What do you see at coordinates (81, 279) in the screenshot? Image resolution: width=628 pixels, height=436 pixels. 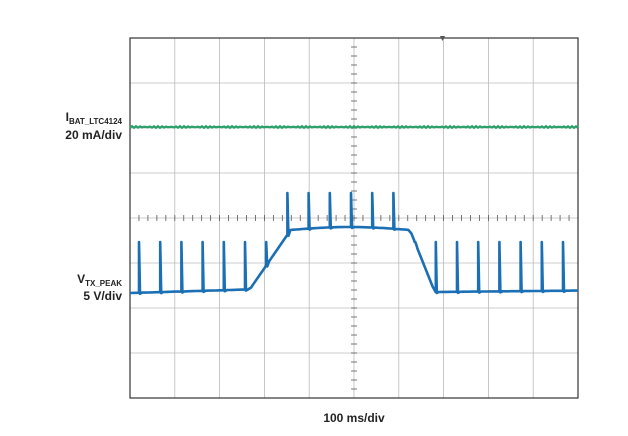 I see `trace2-symbol: V` at bounding box center [81, 279].